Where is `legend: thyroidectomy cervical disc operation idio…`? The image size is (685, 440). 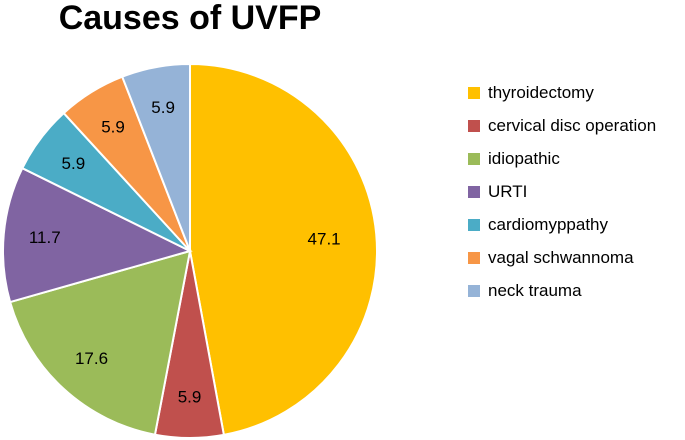 legend: thyroidectomy cervical disc operation idio… is located at coordinates (562, 191).